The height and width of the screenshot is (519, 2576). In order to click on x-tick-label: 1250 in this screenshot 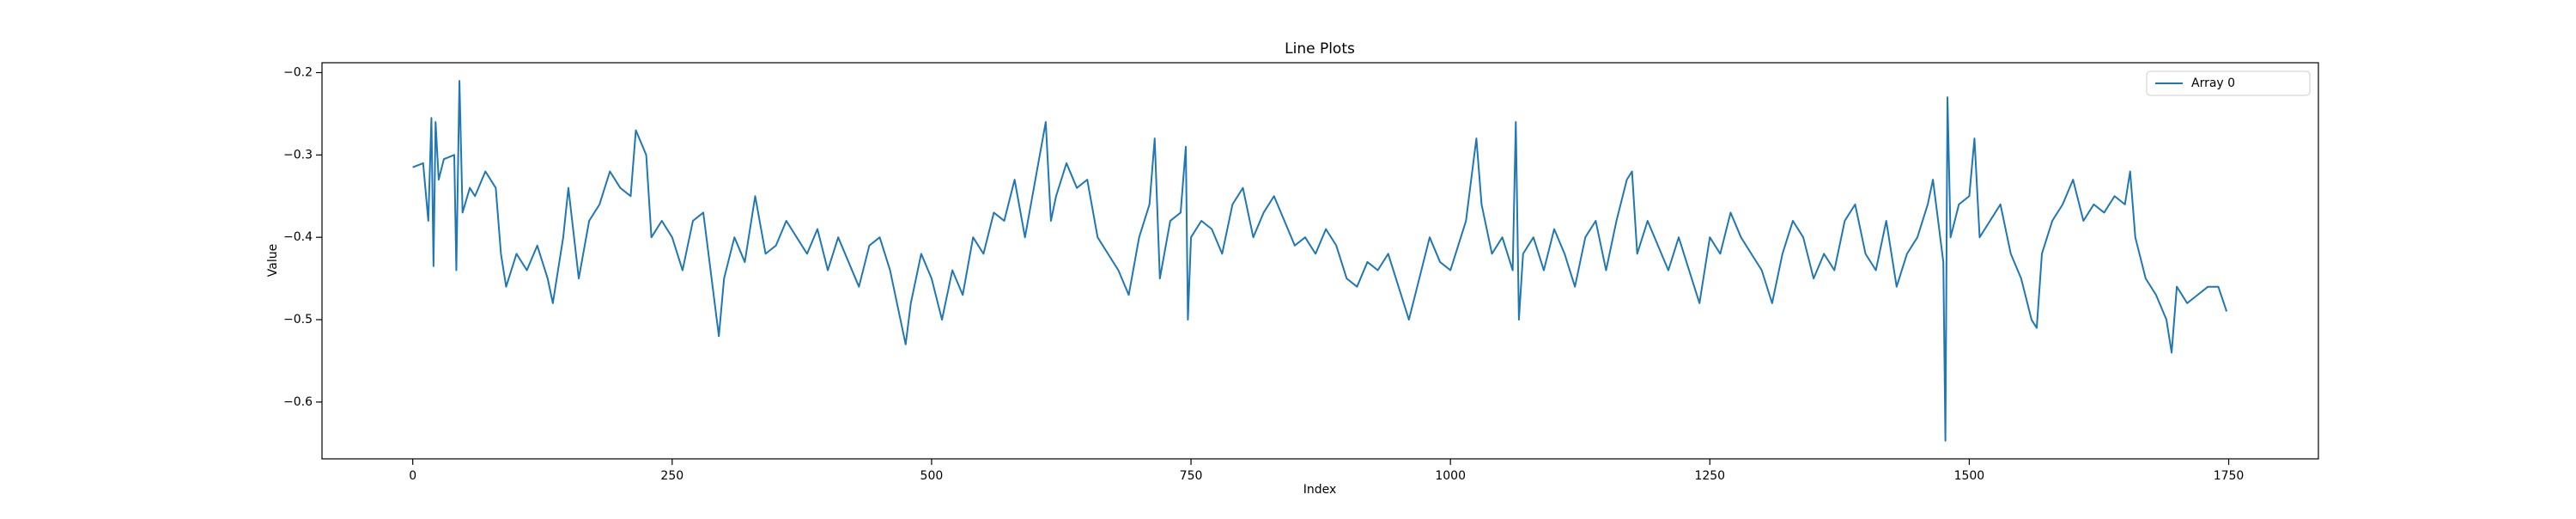, I will do `click(1709, 476)`.